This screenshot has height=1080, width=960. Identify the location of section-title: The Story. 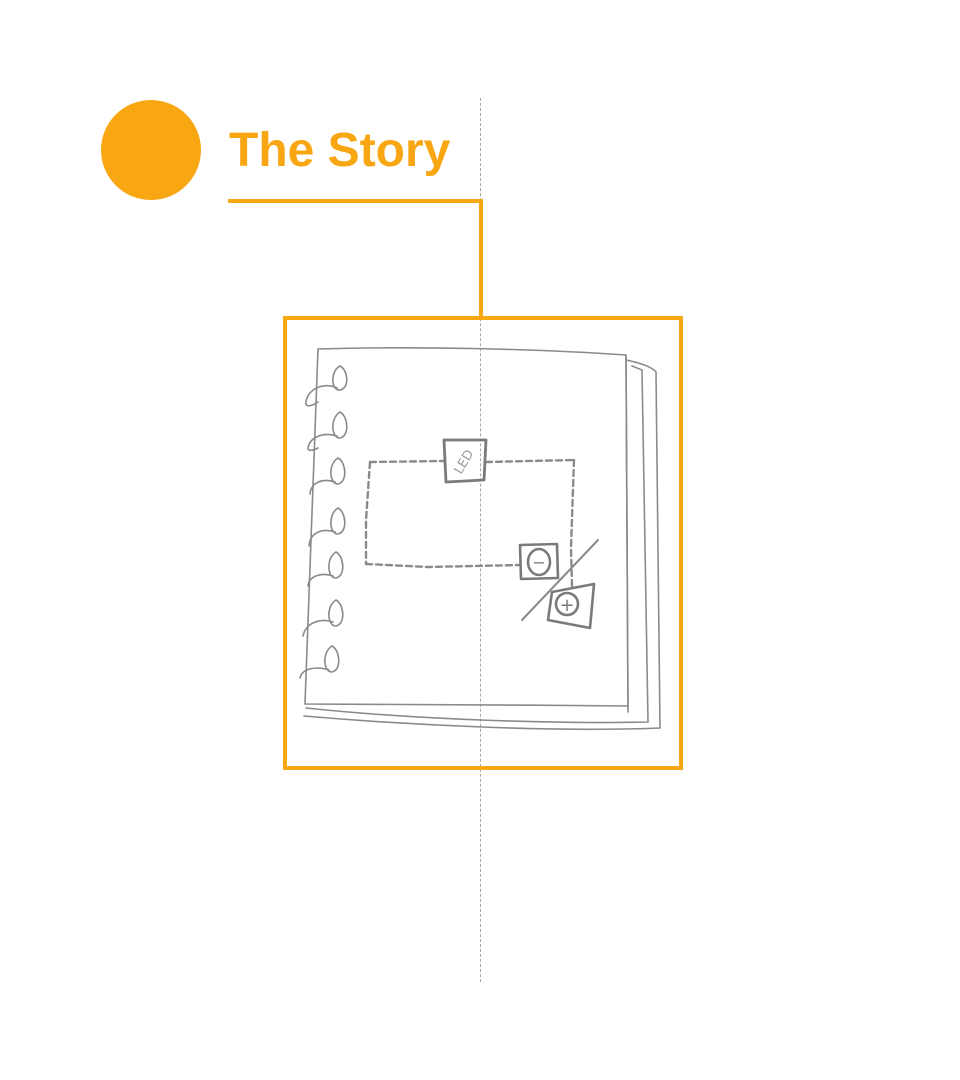
(340, 150).